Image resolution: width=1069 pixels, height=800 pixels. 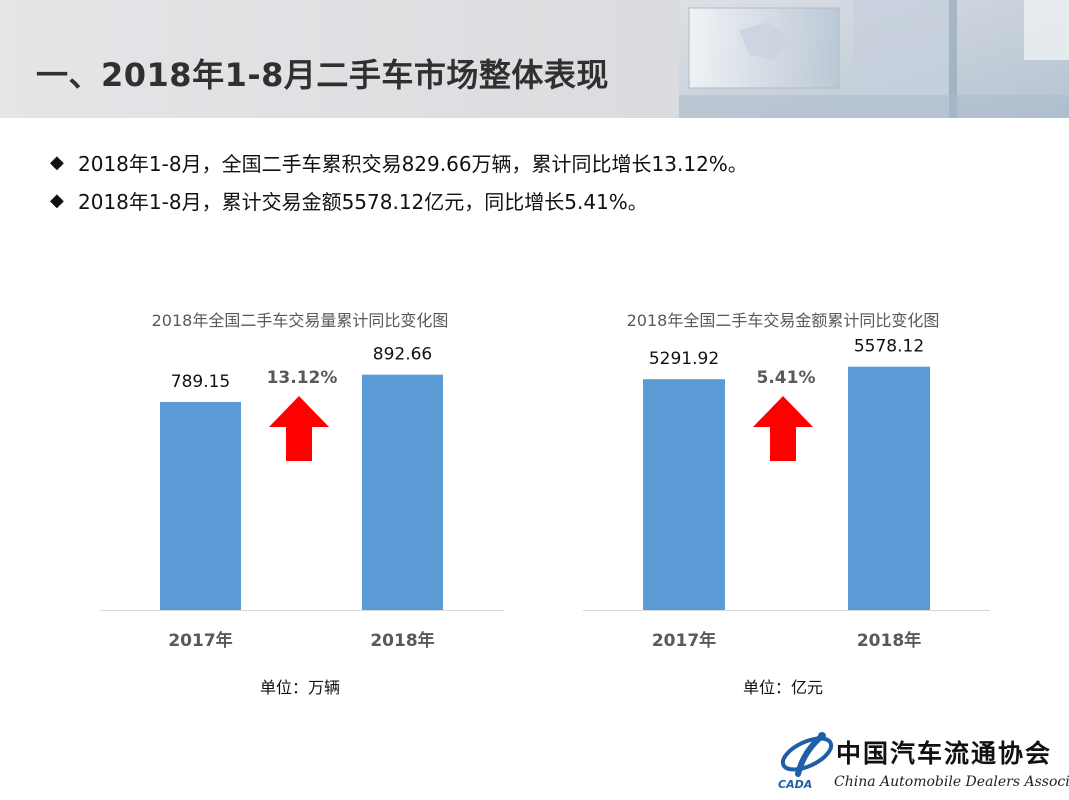 I want to click on logo-abbreviation: CADA, so click(x=795, y=784).